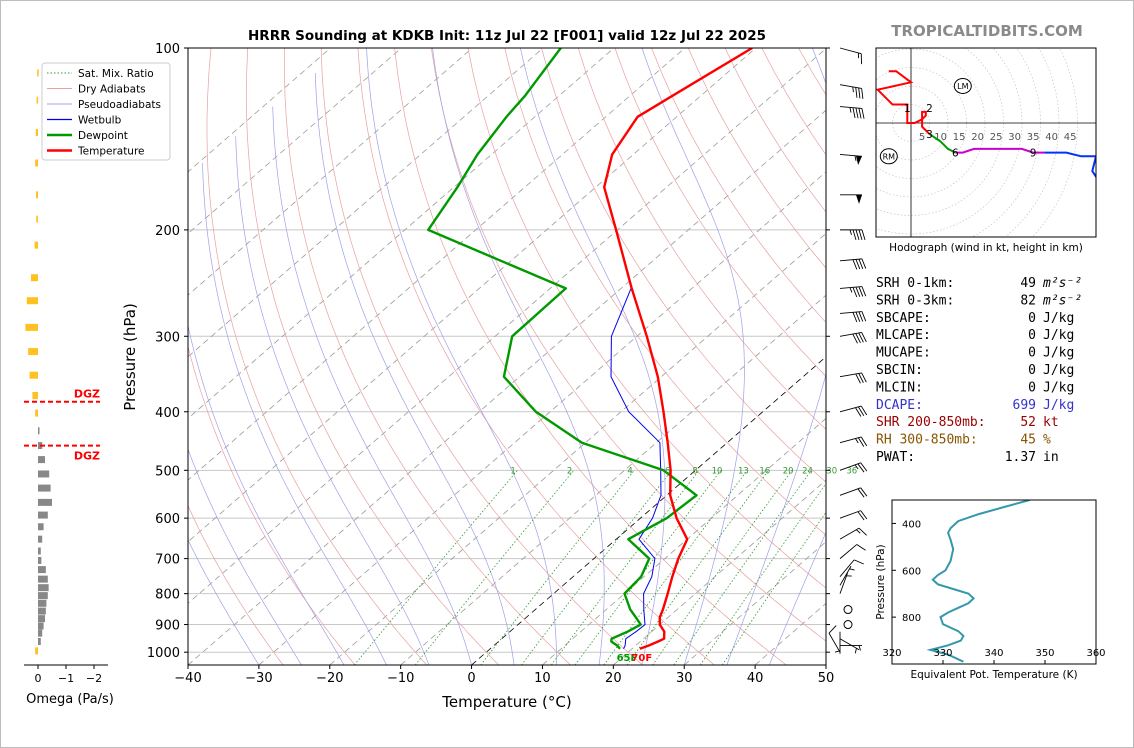 The width and height of the screenshot is (1134, 748). What do you see at coordinates (929, 109) in the screenshot?
I see `hodograph-height-label: 2` at bounding box center [929, 109].